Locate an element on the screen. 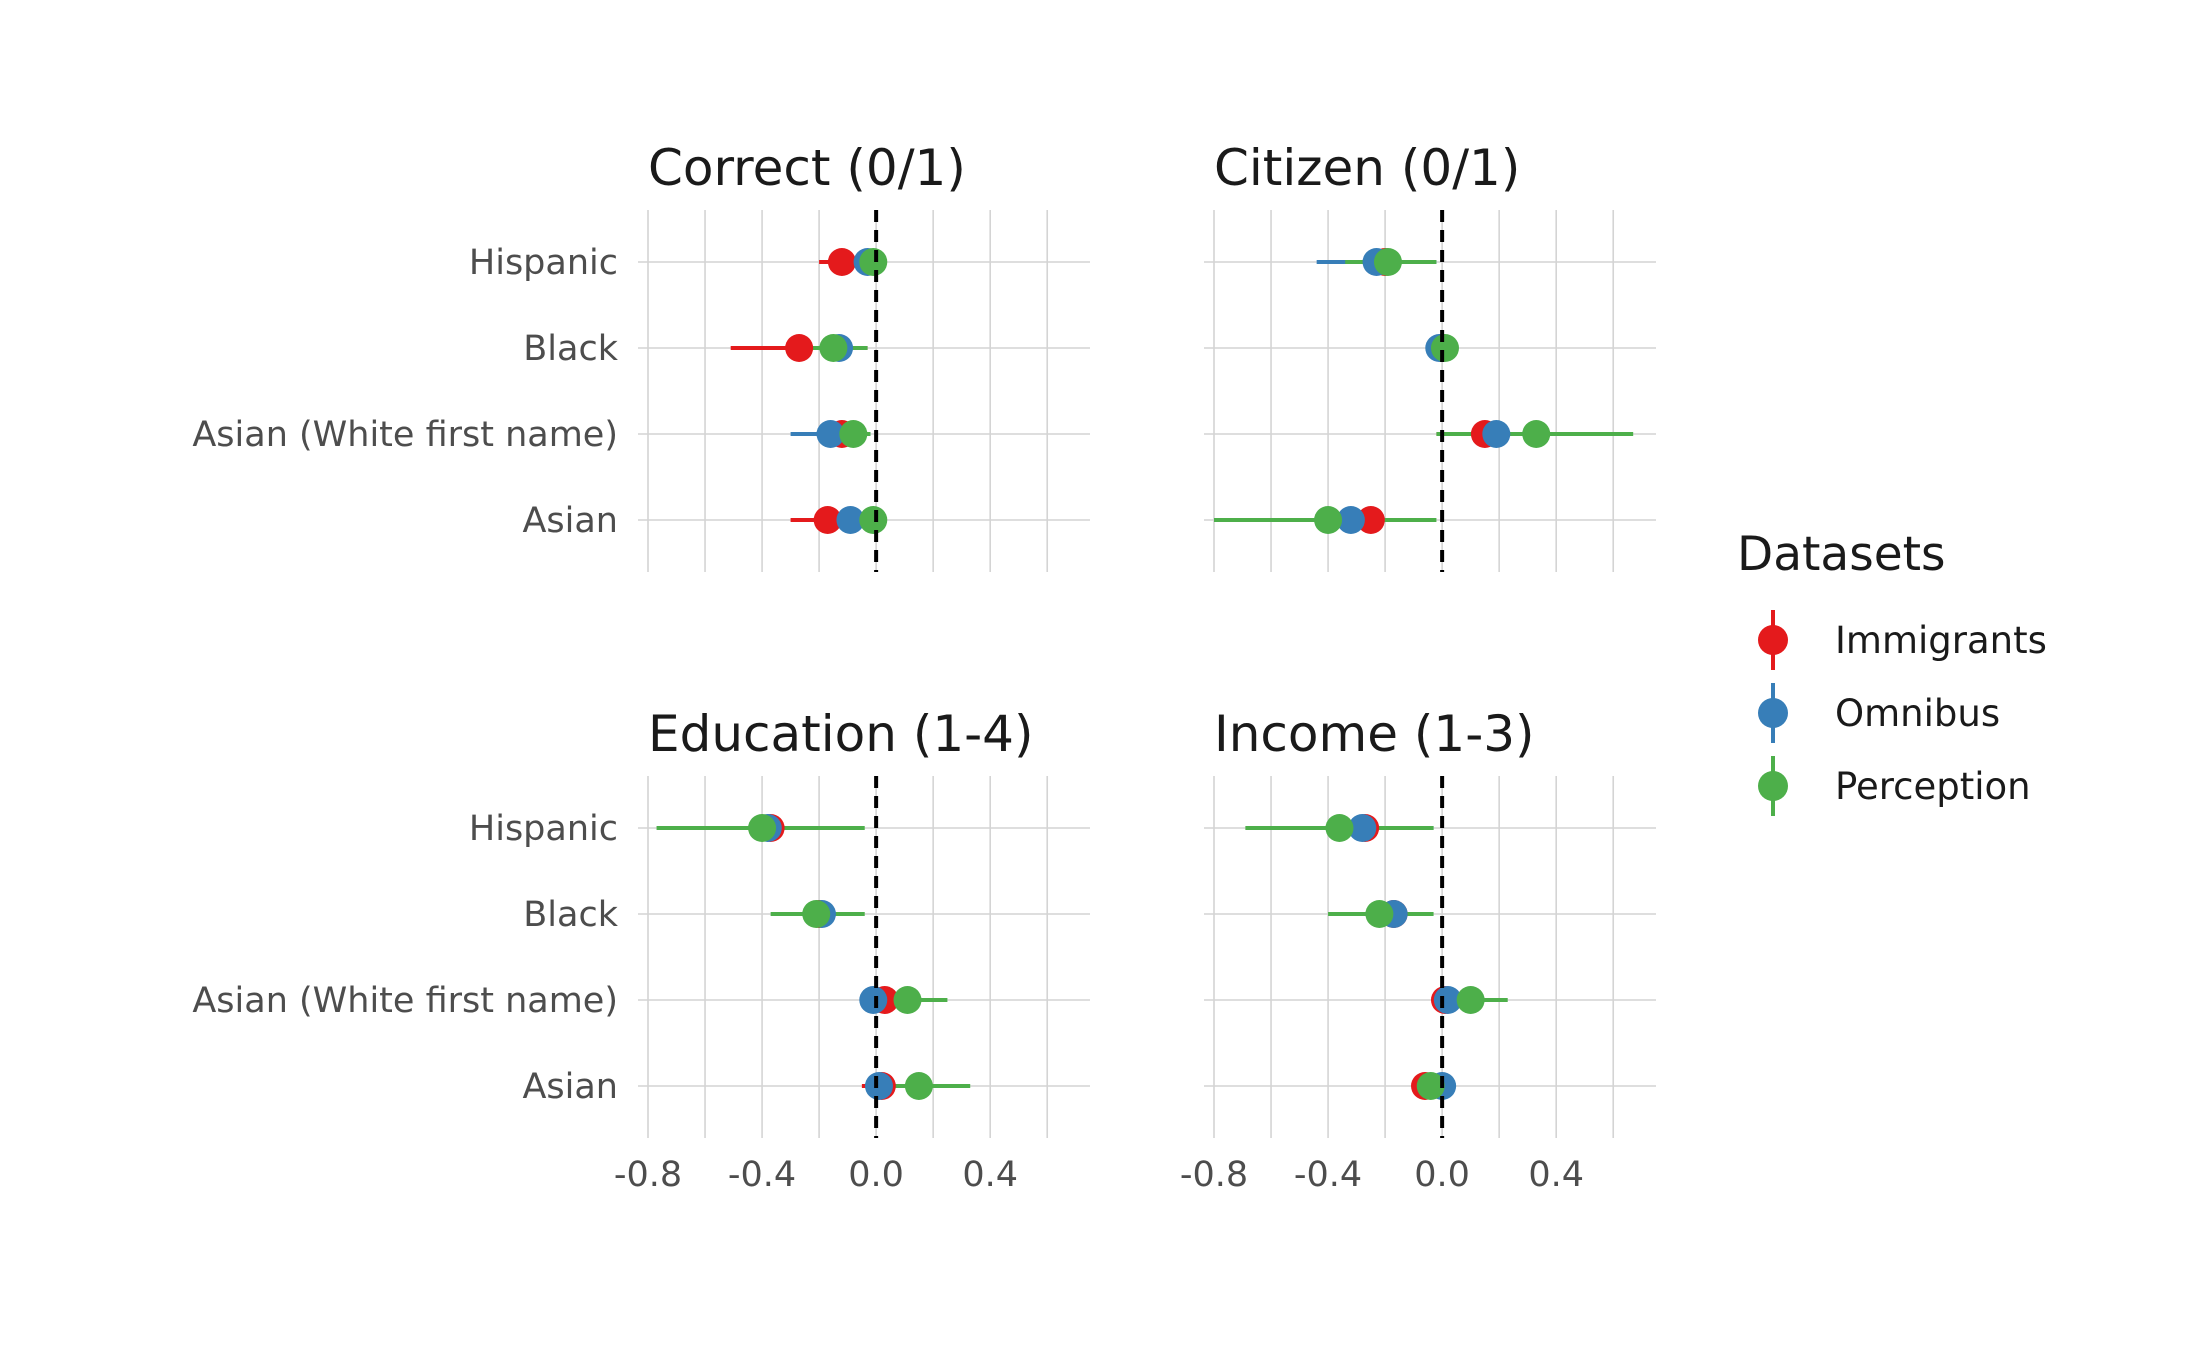 The image size is (2187, 1350). legend-title: Datasets is located at coordinates (1841, 554).